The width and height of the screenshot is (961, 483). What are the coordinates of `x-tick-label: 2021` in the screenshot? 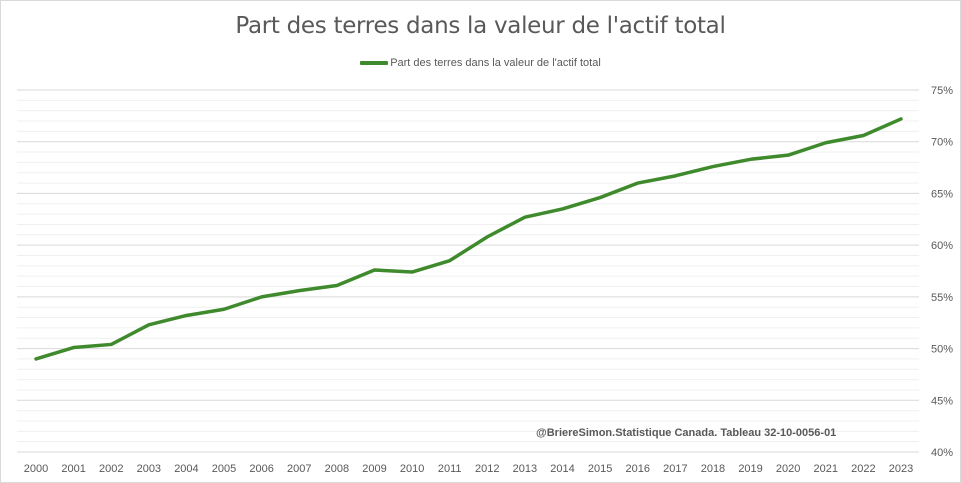 It's located at (826, 469).